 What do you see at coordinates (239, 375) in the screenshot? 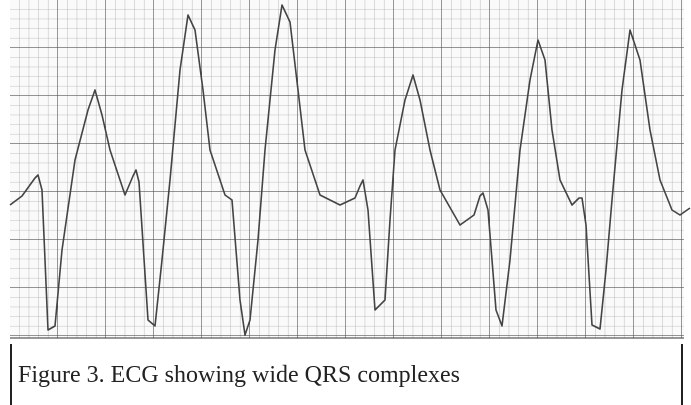
I see `figure-caption: Figure 3. ECG showing wide QRS complexes` at bounding box center [239, 375].